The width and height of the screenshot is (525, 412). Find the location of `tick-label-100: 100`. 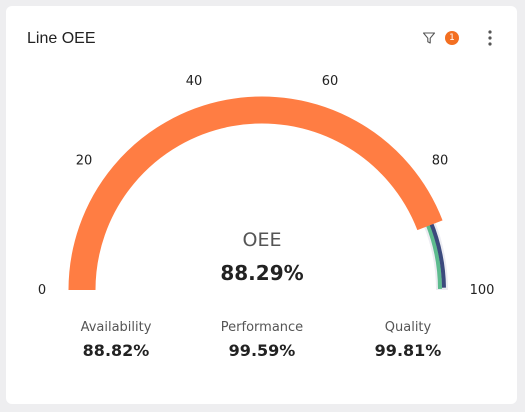

tick-label-100: 100 is located at coordinates (482, 290).